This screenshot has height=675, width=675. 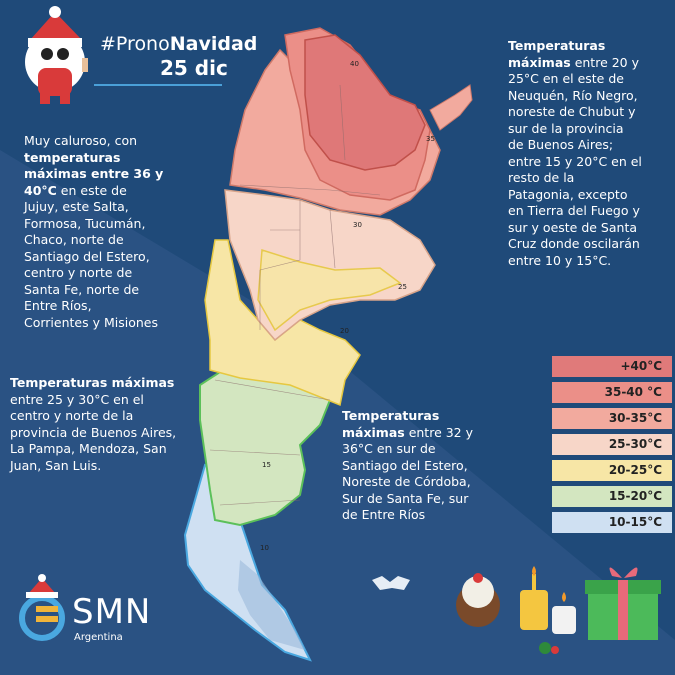 I want to click on hashtag-bold: Navidad, so click(x=213, y=44).